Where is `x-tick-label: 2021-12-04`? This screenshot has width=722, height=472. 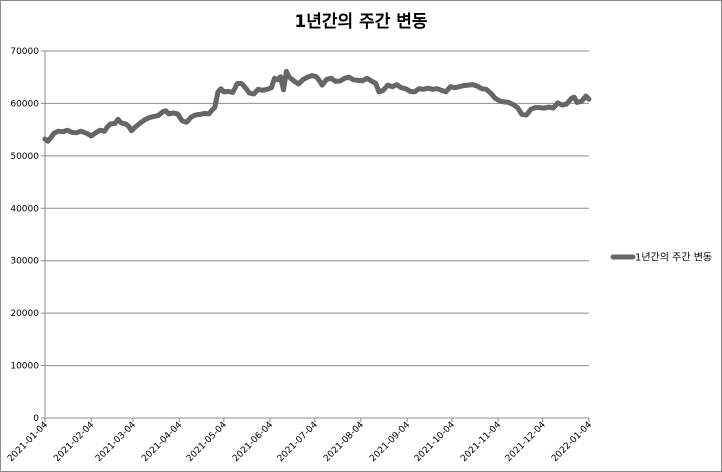 x-tick-label: 2021-12-04 is located at coordinates (526, 442).